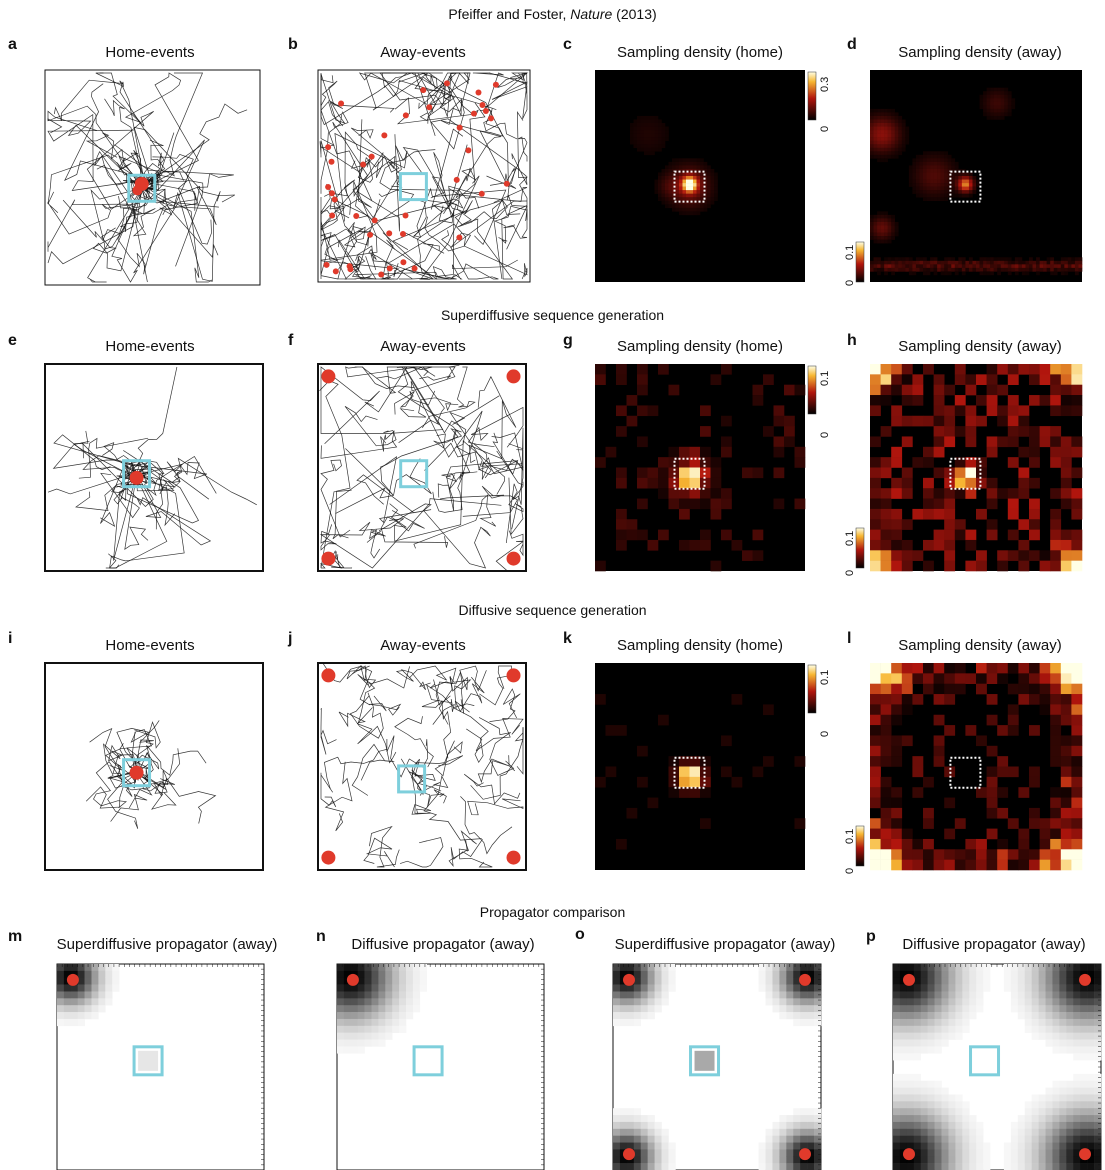 This screenshot has width=1105, height=1170. I want to click on panel-title-j: Away-events, so click(423, 645).